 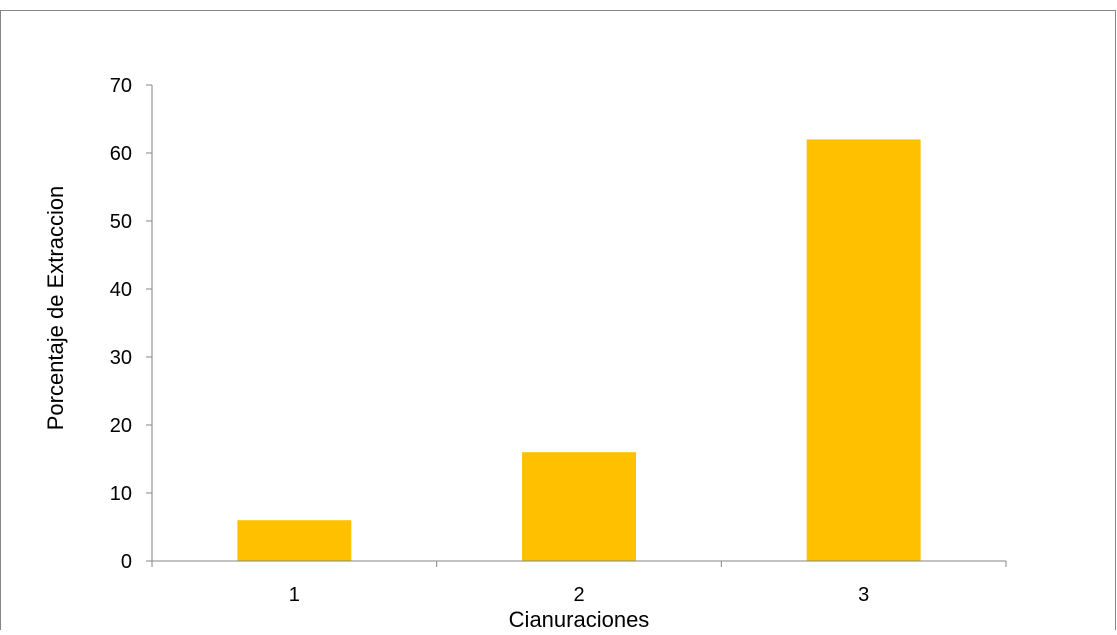 I want to click on y-tick-label: 30, so click(x=121, y=358).